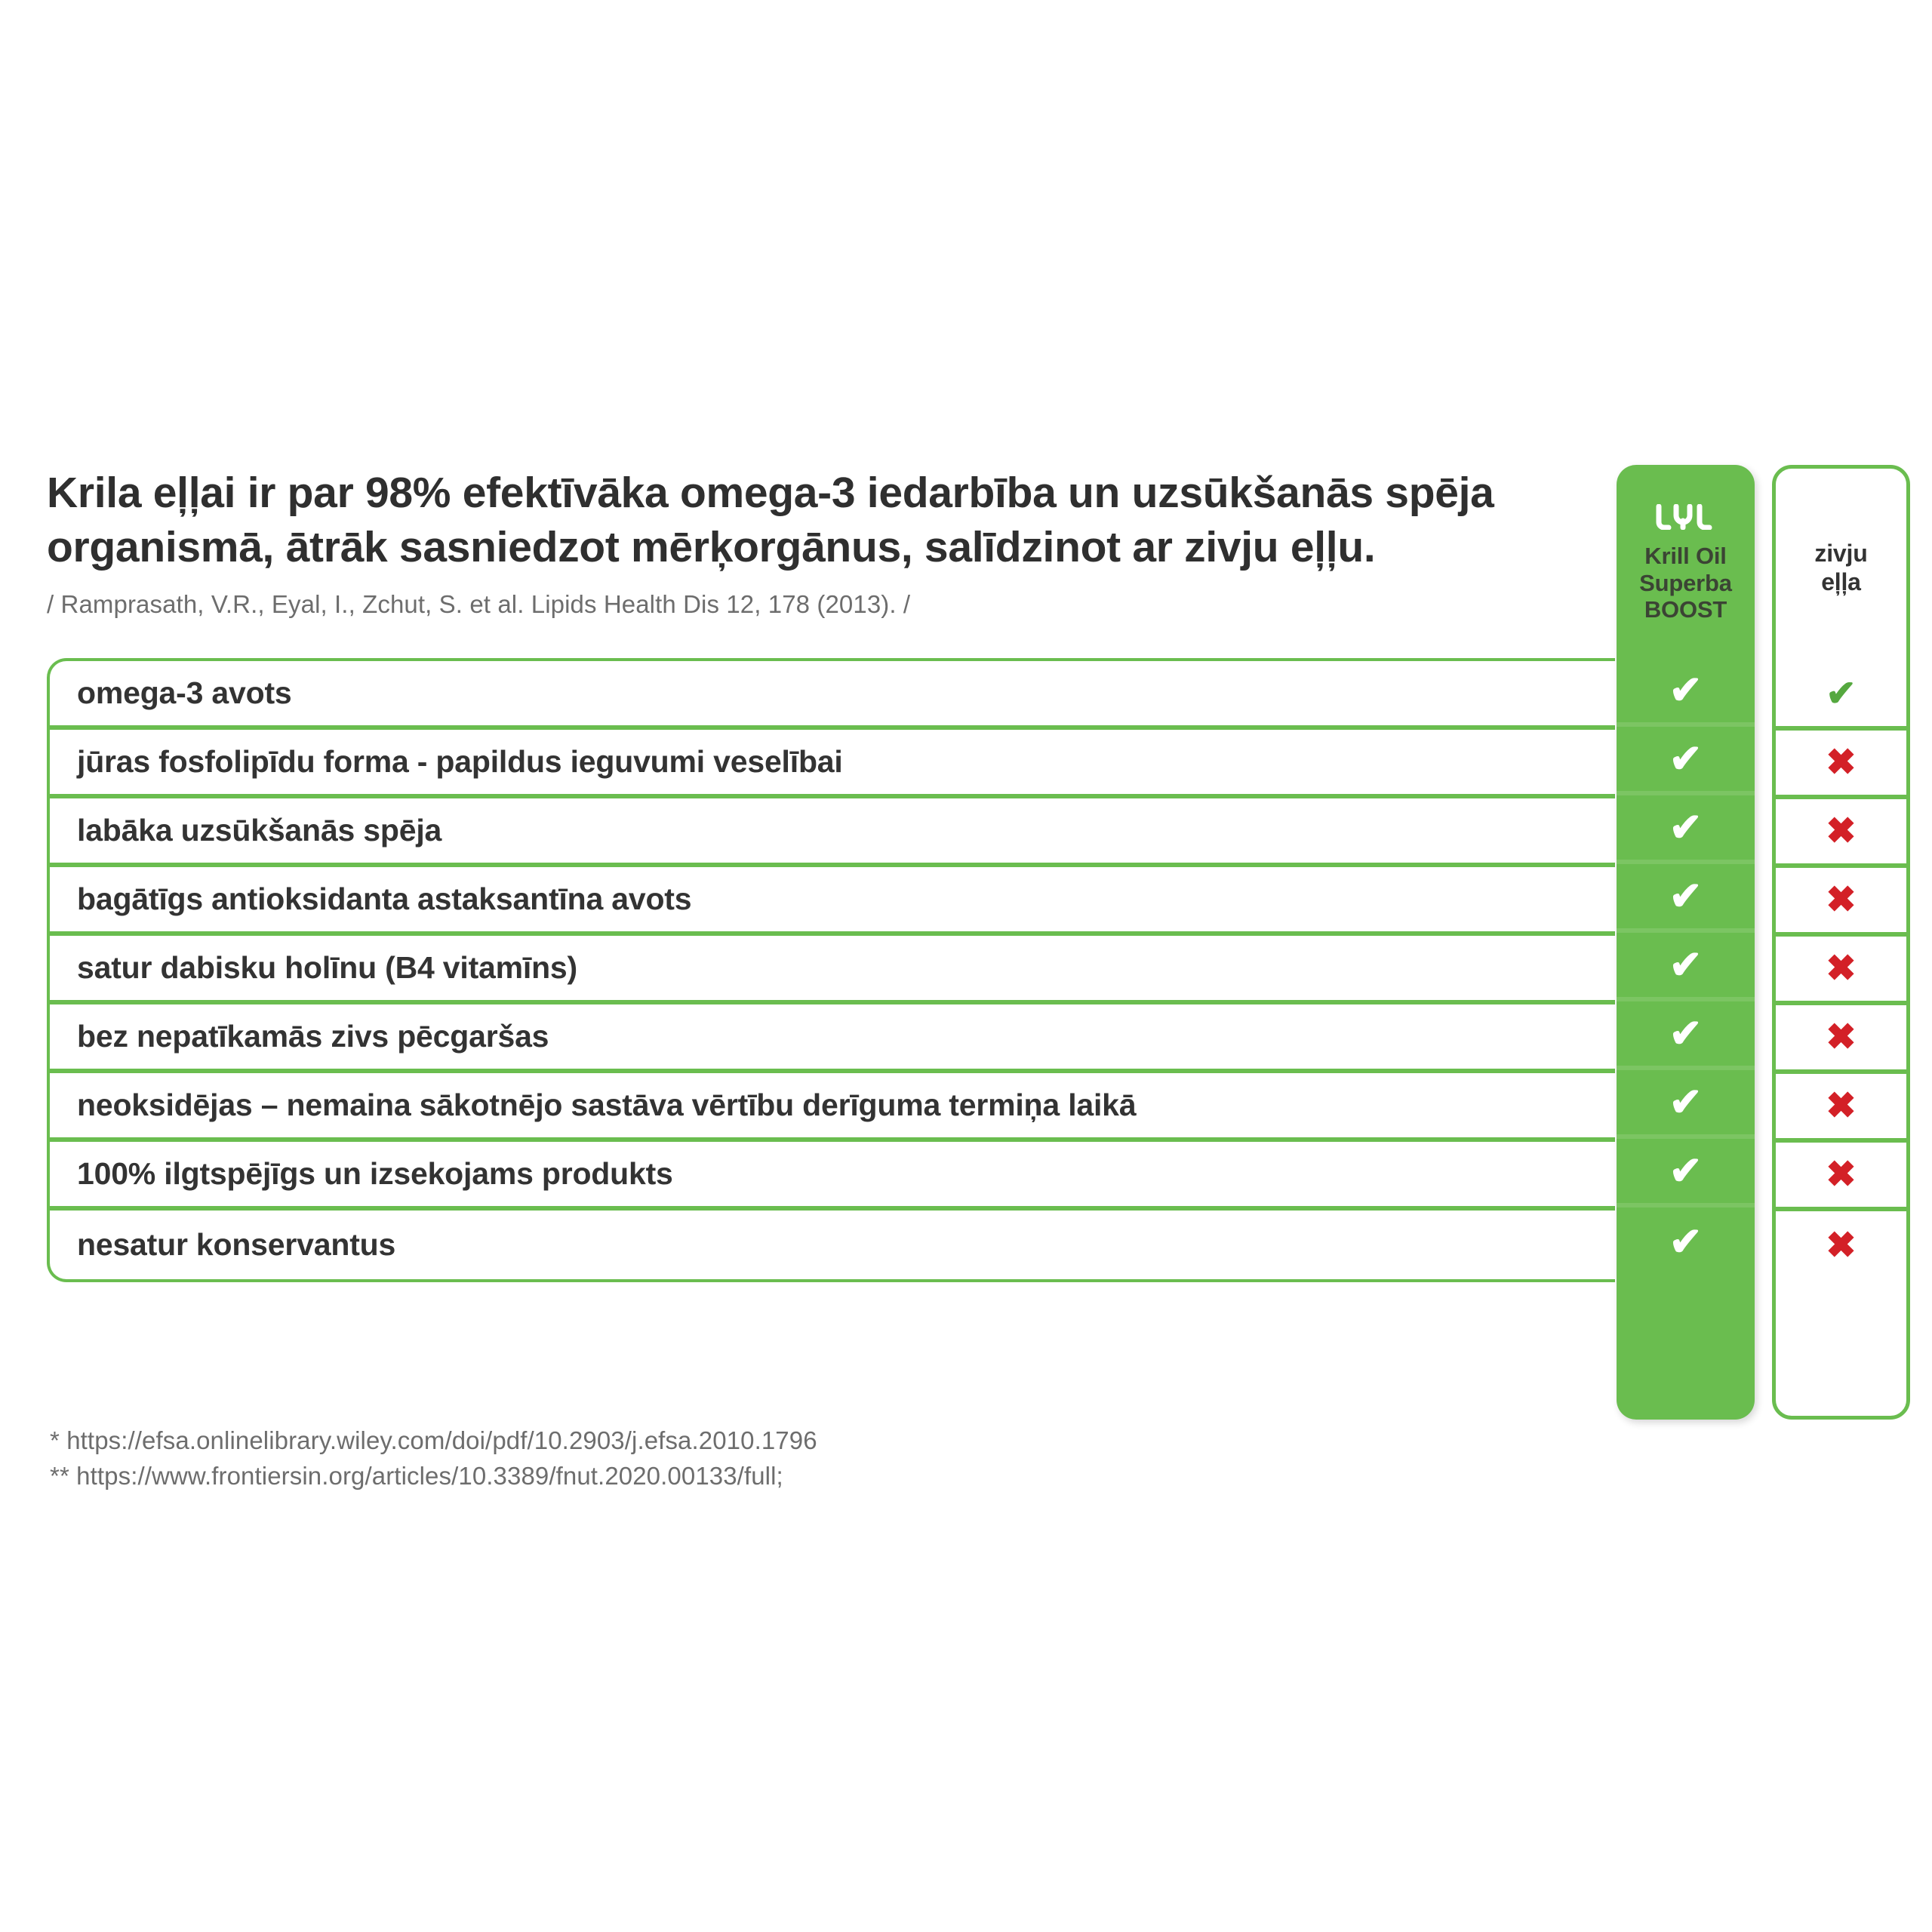  I want to click on column-fish-oil: zivju eļļa ✔ ✖ ✖ ✖ ✖ ✖ ✖ ✖ ✖, so click(1841, 942).